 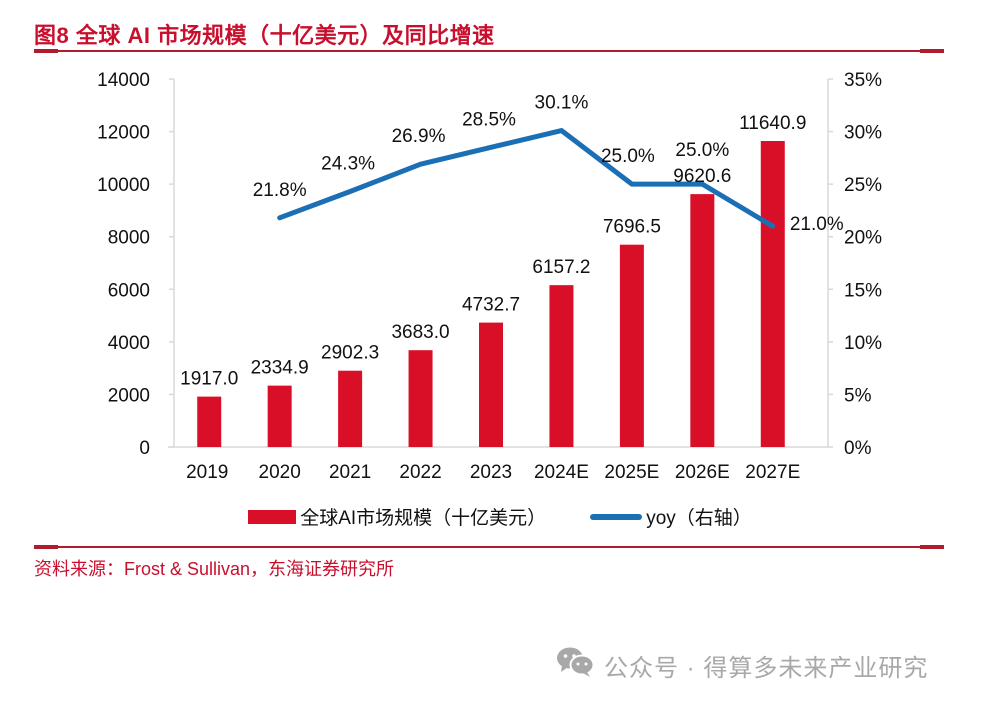 I want to click on yoy-line, so click(x=526, y=178).